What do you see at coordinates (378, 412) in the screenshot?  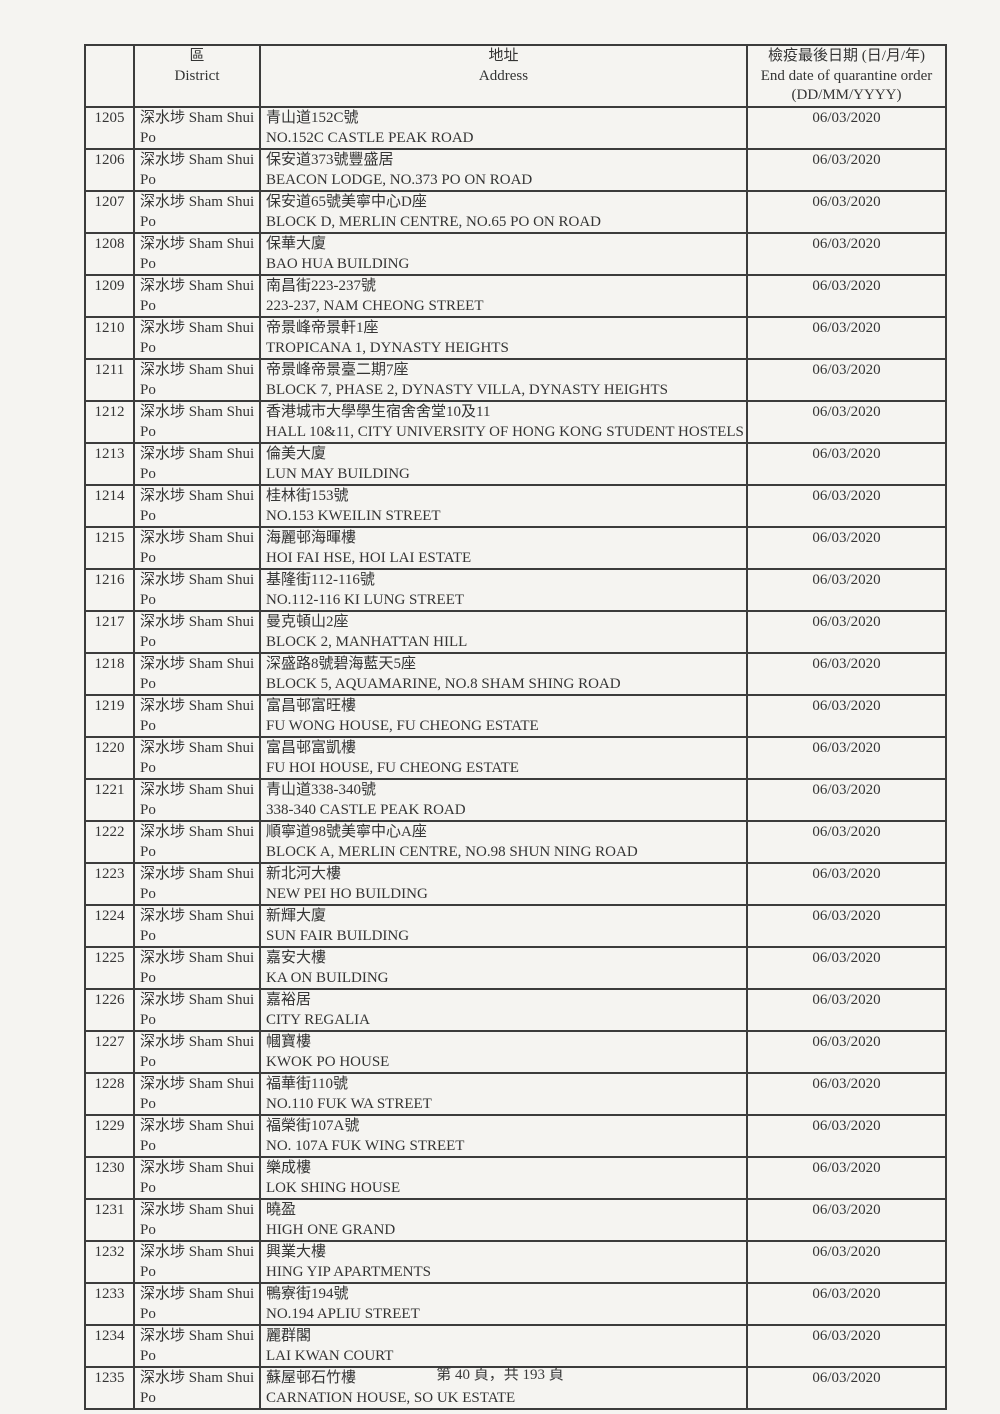 I see `address-chinese: 香港城市大學學生宿舍舍堂10及11` at bounding box center [378, 412].